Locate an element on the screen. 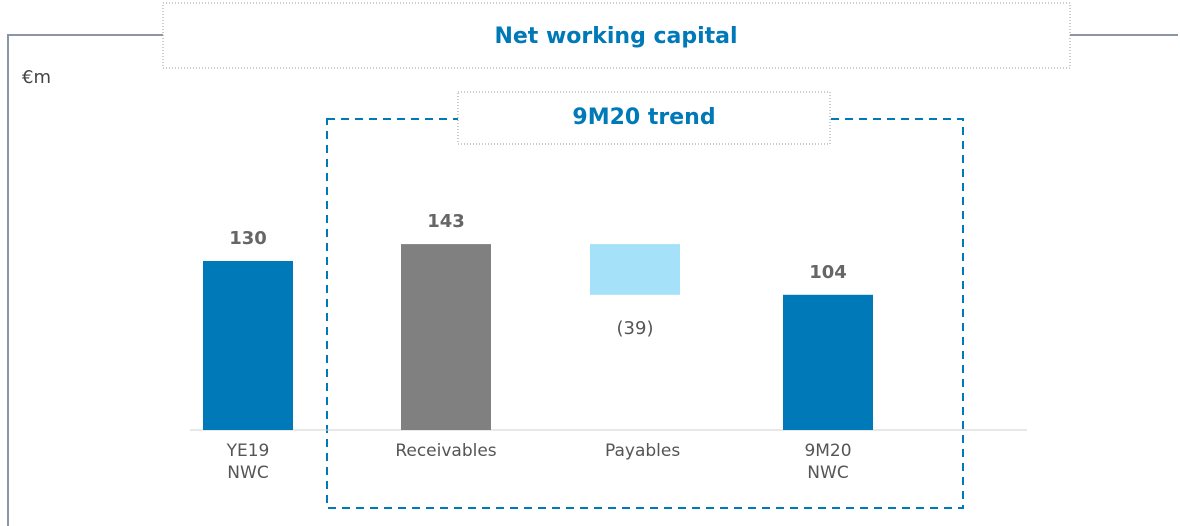 Image resolution: width=1180 pixels, height=526 pixels. title-box is located at coordinates (616, 35).